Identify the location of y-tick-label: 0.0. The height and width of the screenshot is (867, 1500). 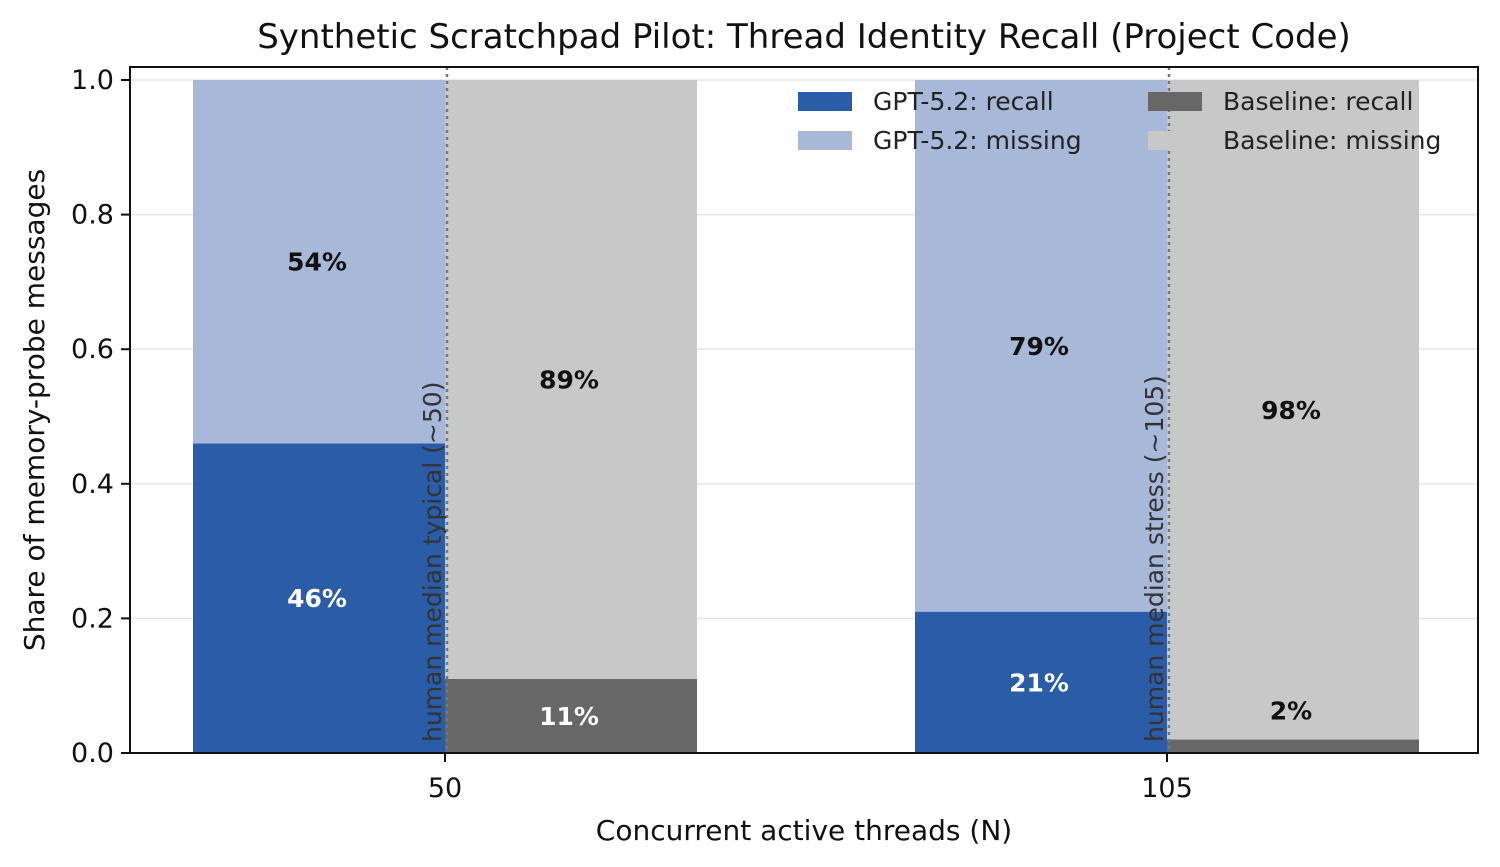
(92, 753).